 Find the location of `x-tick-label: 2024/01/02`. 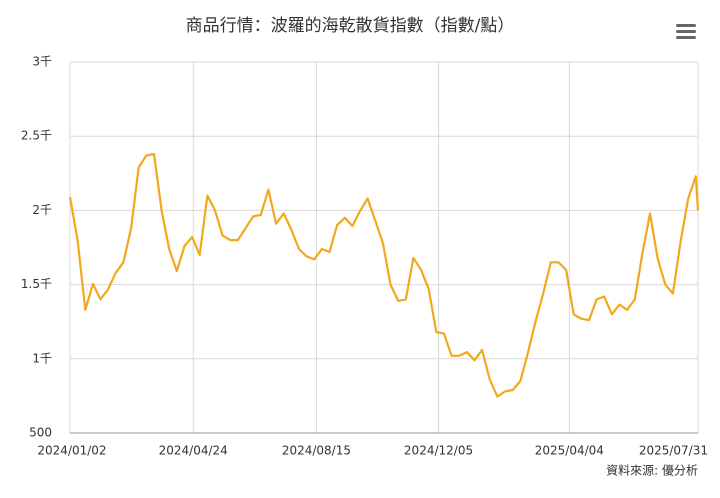

x-tick-label: 2024/01/02 is located at coordinates (71, 451).